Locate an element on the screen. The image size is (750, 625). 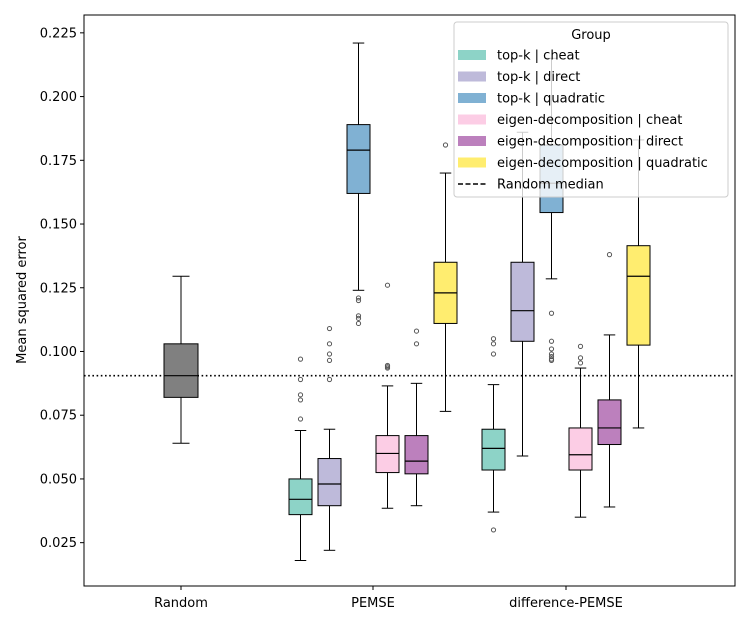
legend-label: Random median is located at coordinates (550, 185).